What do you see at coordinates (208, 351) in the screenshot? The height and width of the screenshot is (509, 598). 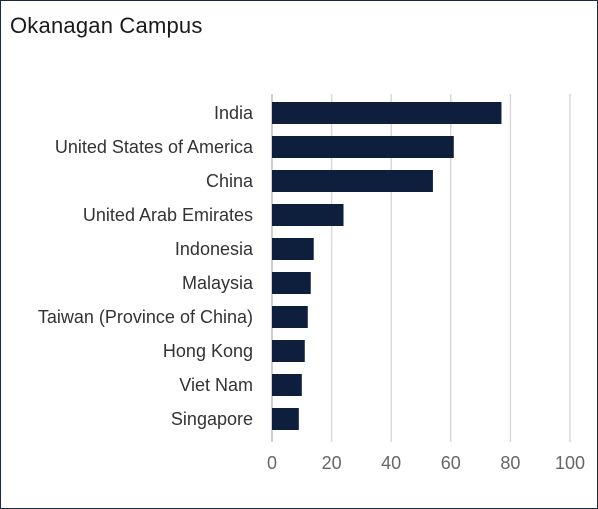 I see `category-label-7: Hong Kong` at bounding box center [208, 351].